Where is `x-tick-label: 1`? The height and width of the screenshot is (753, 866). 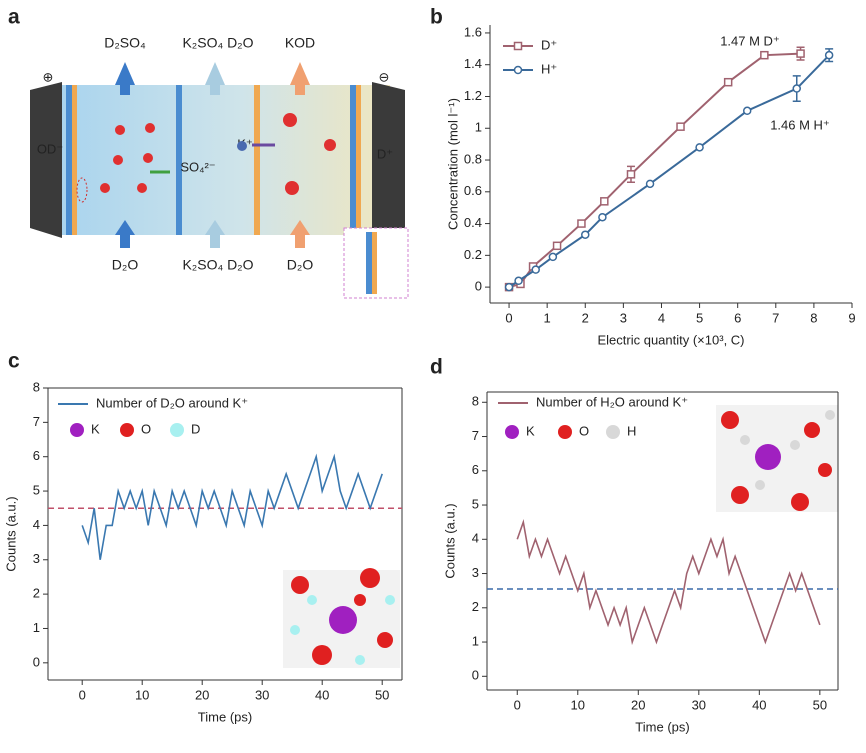
x-tick-label: 1 is located at coordinates (547, 317).